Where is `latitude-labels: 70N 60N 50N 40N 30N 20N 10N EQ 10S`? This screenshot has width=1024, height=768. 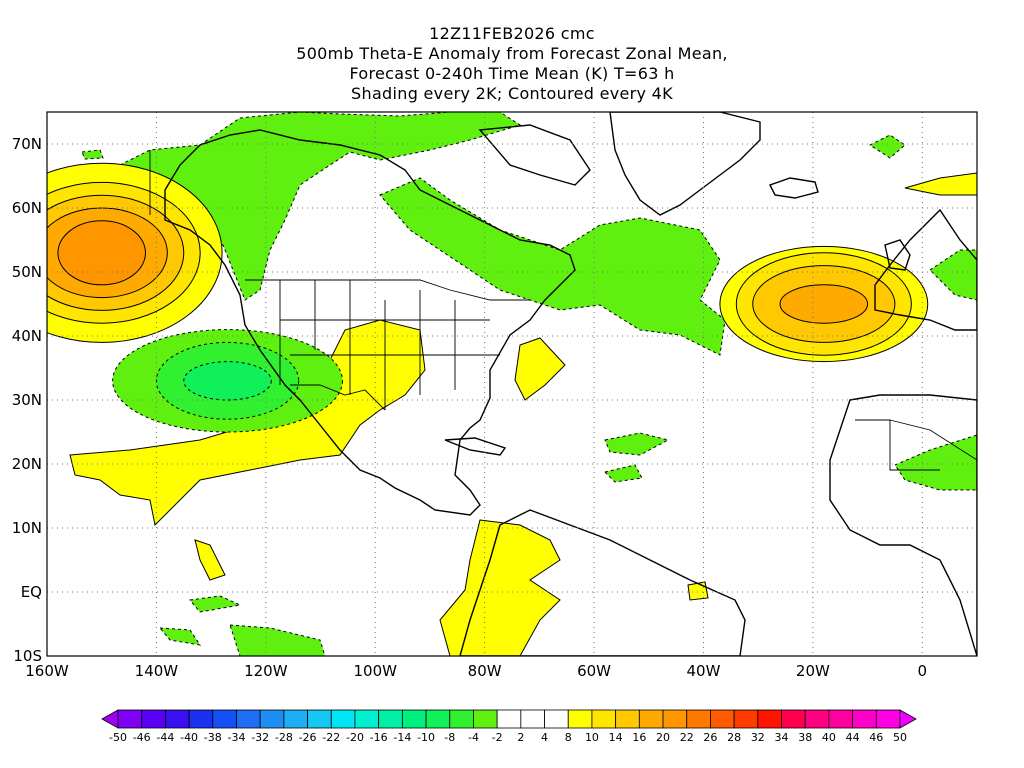 latitude-labels: 70N 60N 50N 40N 30N 20N 10N EQ 10S is located at coordinates (27, 400).